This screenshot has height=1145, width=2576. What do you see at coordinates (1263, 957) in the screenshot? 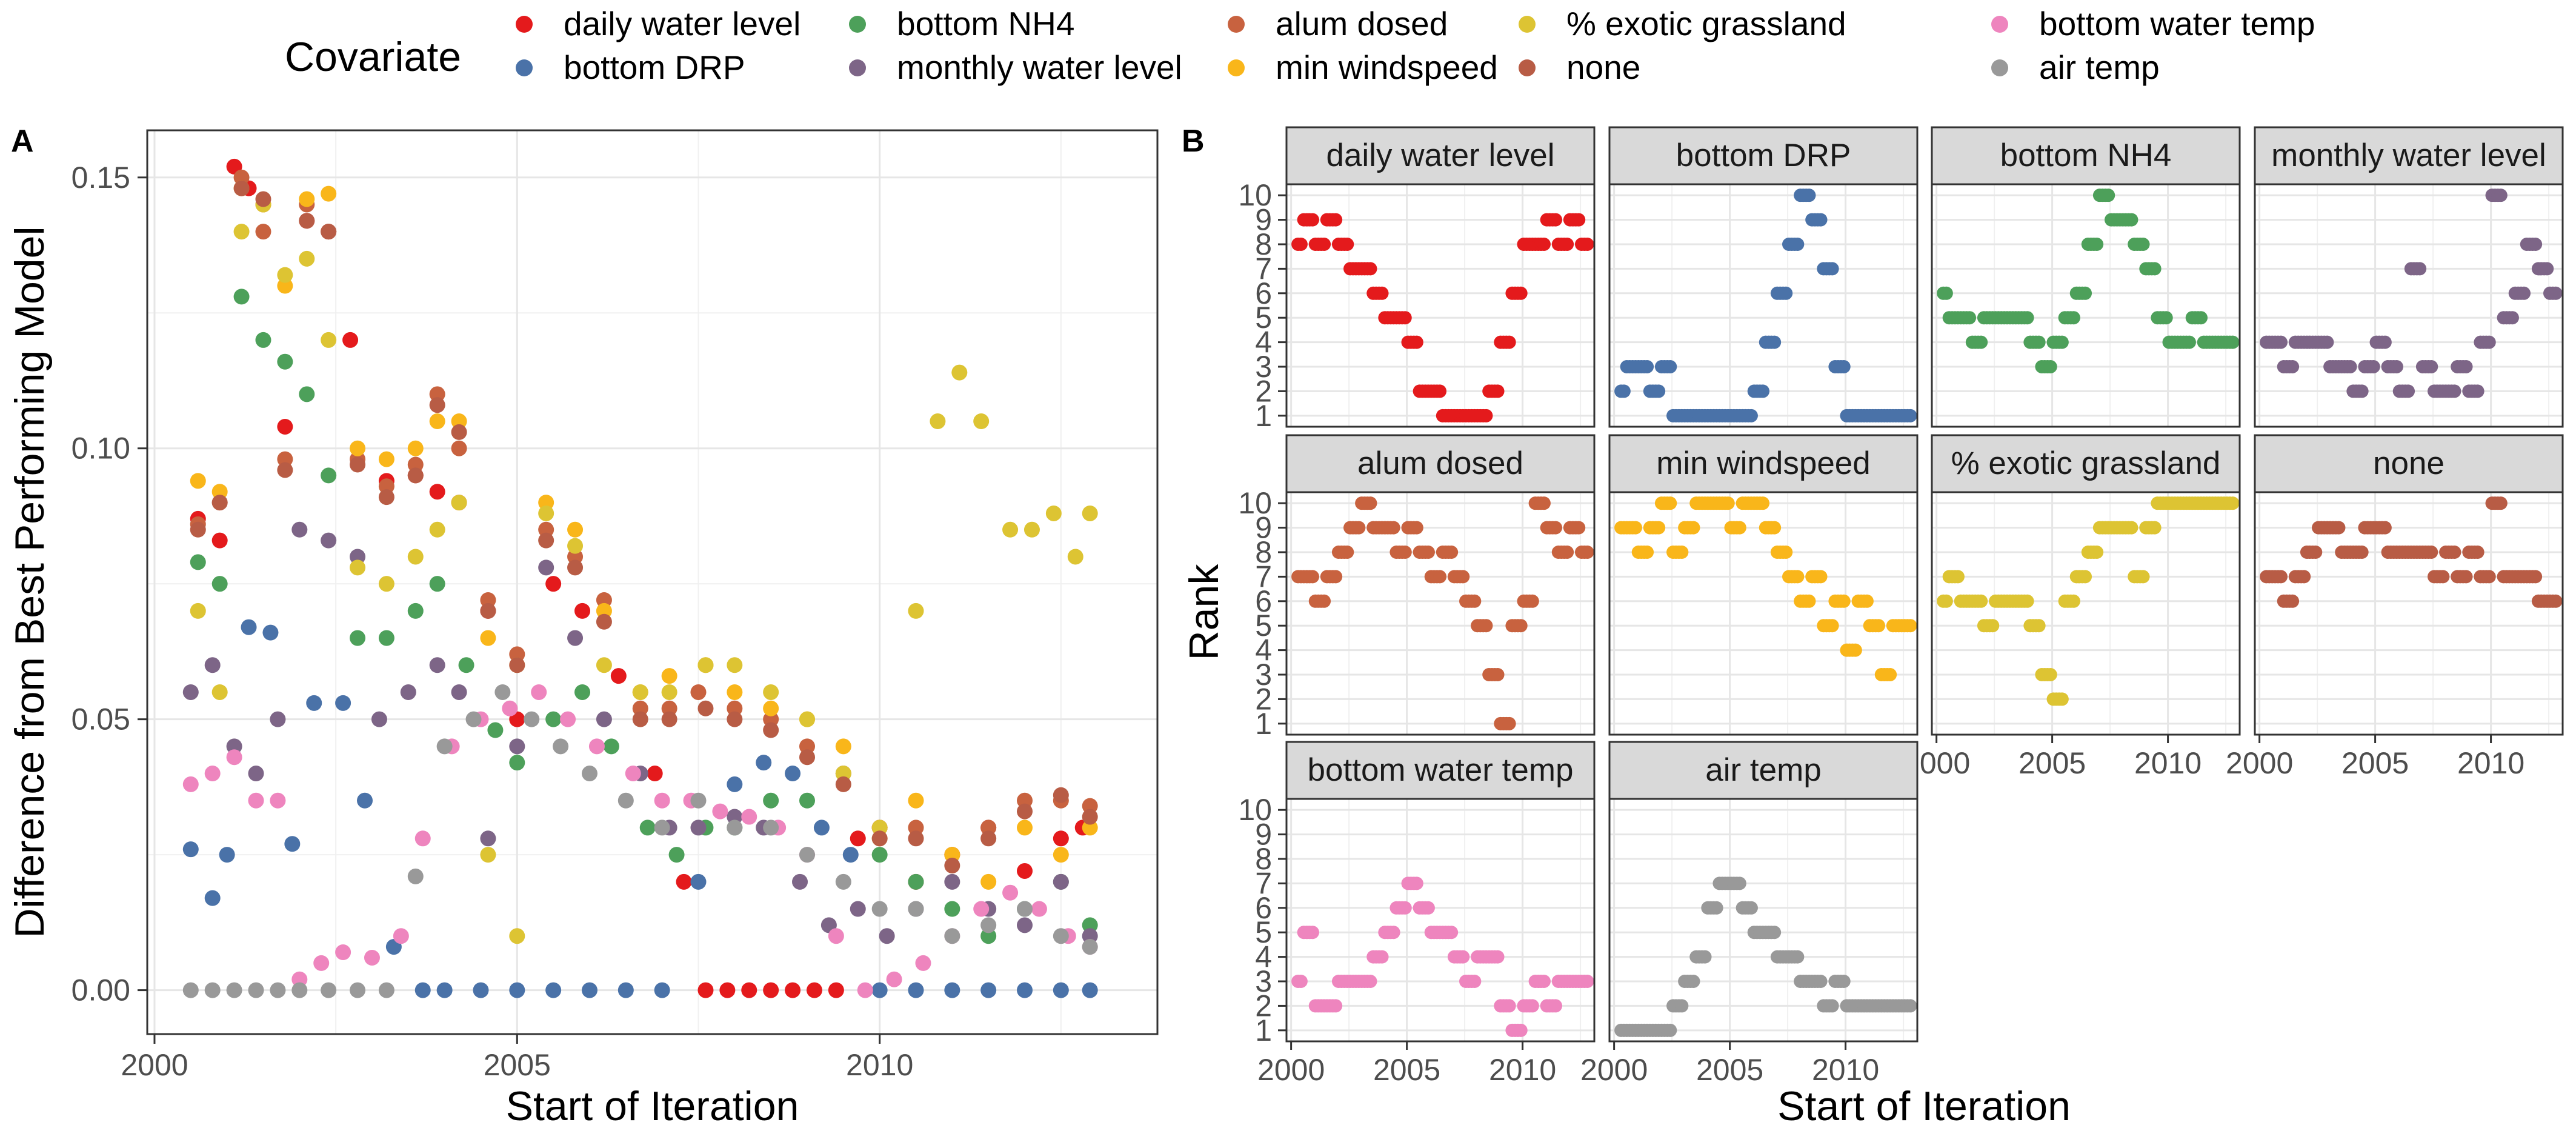
I see `y-tick-label: 4` at bounding box center [1263, 957].